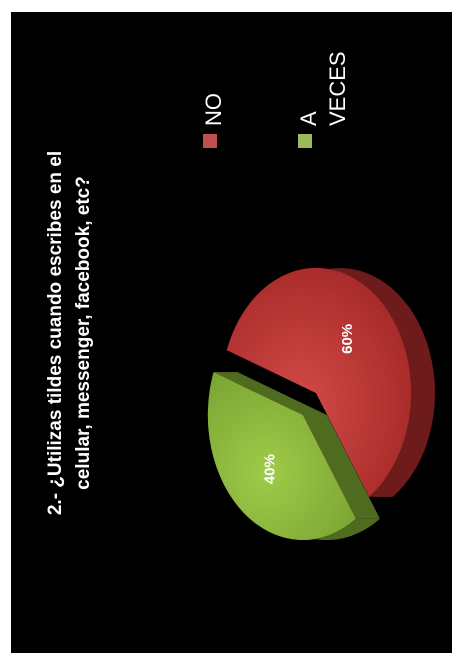 Image resolution: width=463 pixels, height=668 pixels. What do you see at coordinates (270, 469) in the screenshot?
I see `data-label: 40%` at bounding box center [270, 469].